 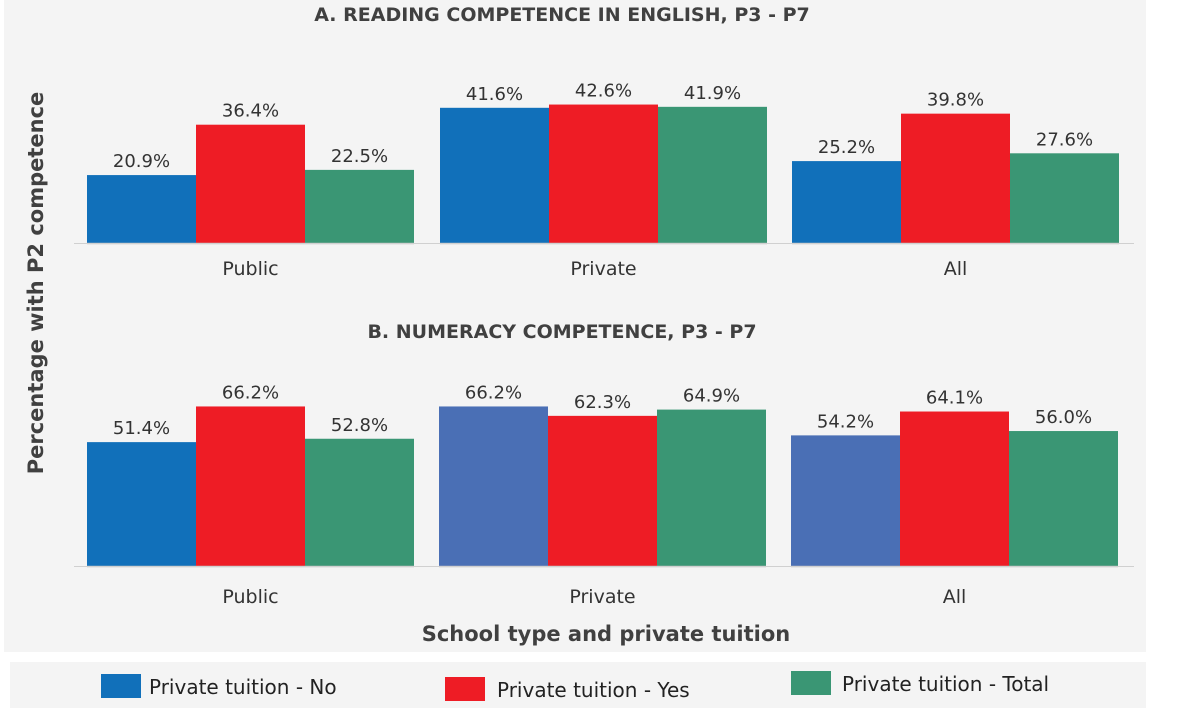 What do you see at coordinates (945, 684) in the screenshot?
I see `legend-label: Private tuition - Total` at bounding box center [945, 684].